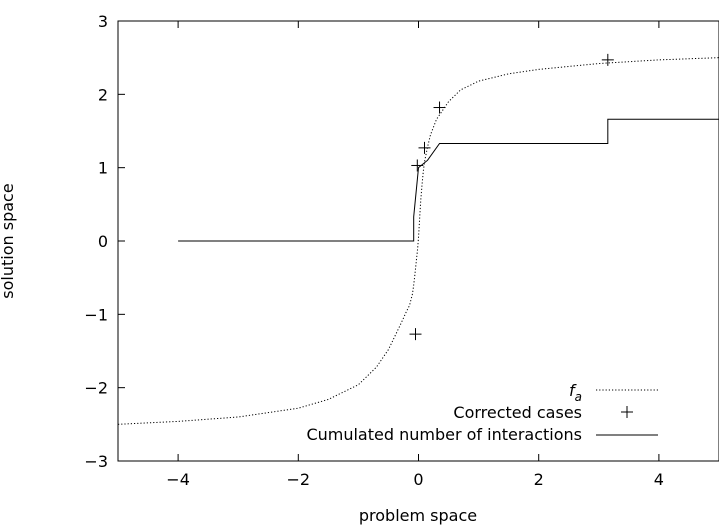 The height and width of the screenshot is (528, 719). What do you see at coordinates (539, 479) in the screenshot?
I see `x-tick-label: 2` at bounding box center [539, 479].